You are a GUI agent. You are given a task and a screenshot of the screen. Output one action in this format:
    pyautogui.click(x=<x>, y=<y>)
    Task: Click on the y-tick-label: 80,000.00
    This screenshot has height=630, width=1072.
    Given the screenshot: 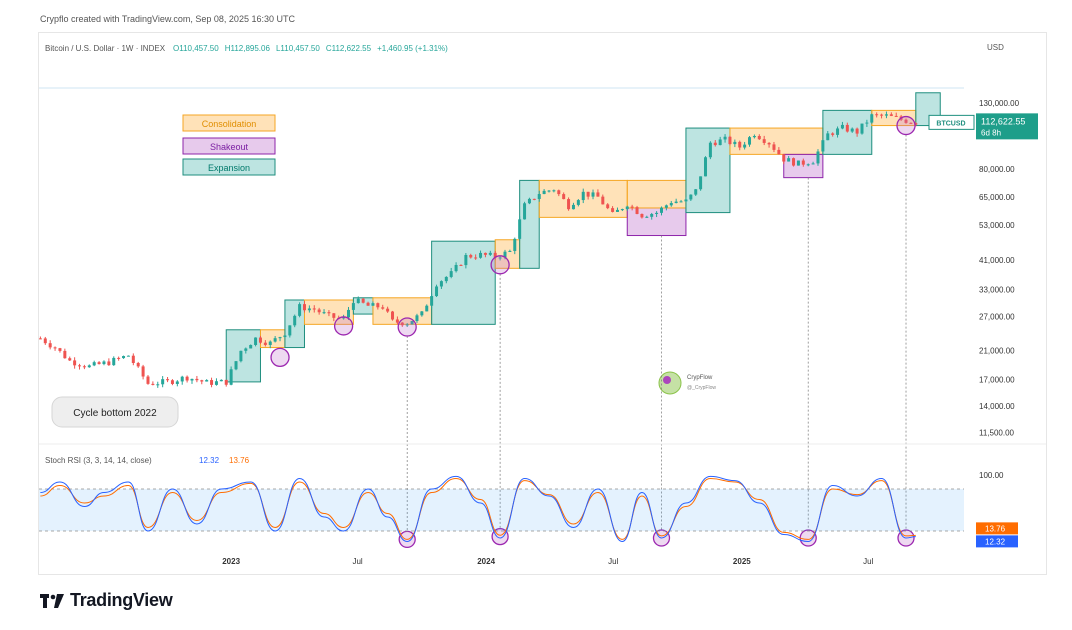 What is the action you would take?
    pyautogui.click(x=997, y=169)
    